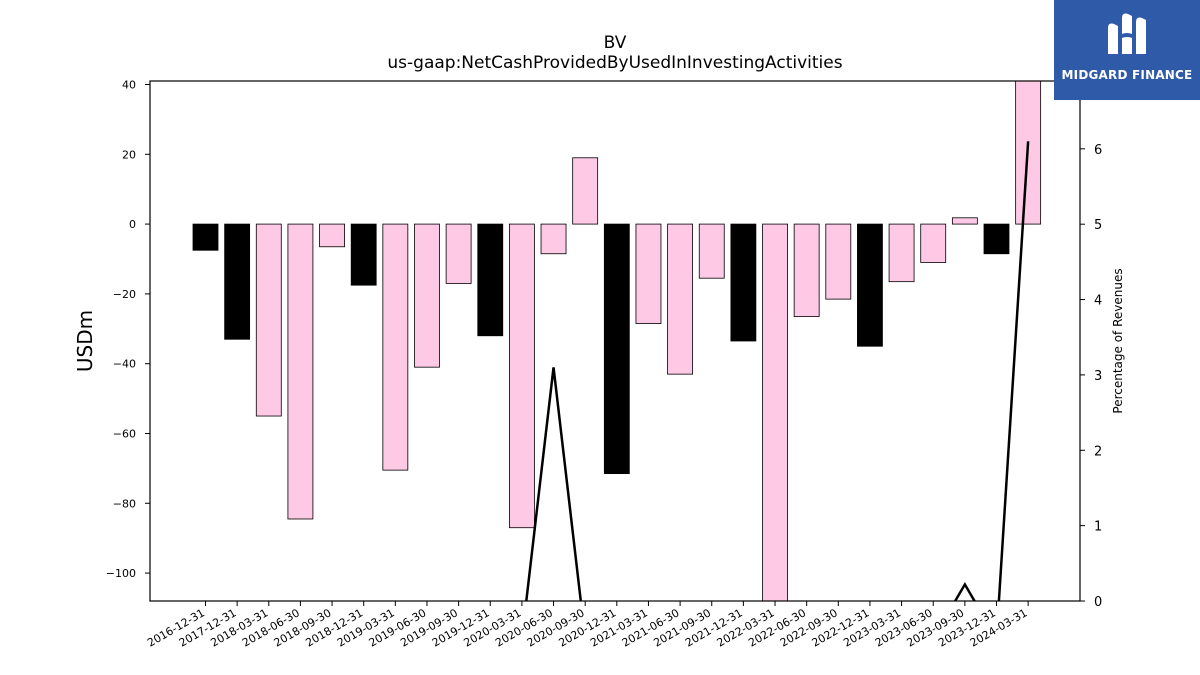 This screenshot has height=675, width=1200. Describe the element at coordinates (124, 294) in the screenshot. I see `y-tick-label--20: −20` at that location.